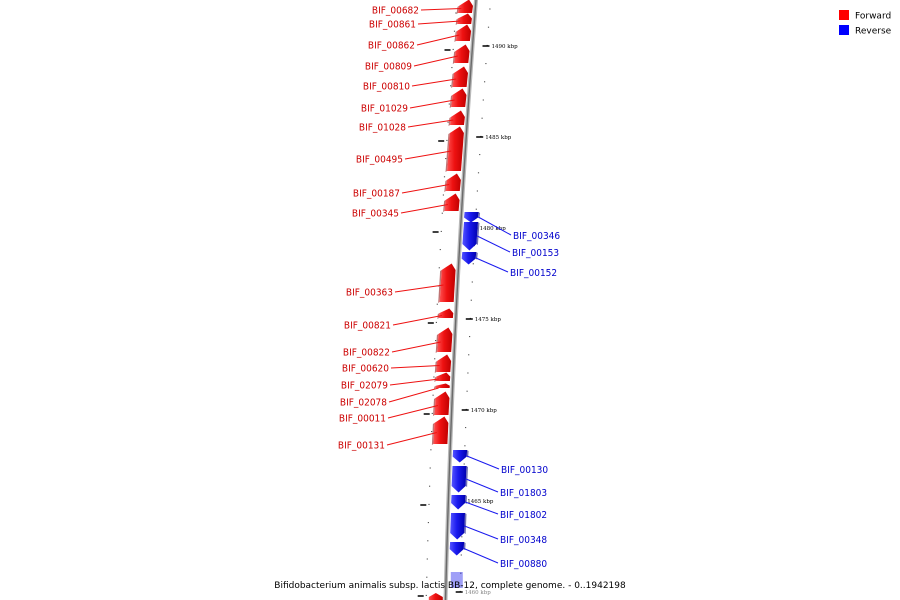 The height and width of the screenshot is (600, 900). What do you see at coordinates (435, 596) in the screenshot?
I see `forward-gene-arrow-partial` at bounding box center [435, 596].